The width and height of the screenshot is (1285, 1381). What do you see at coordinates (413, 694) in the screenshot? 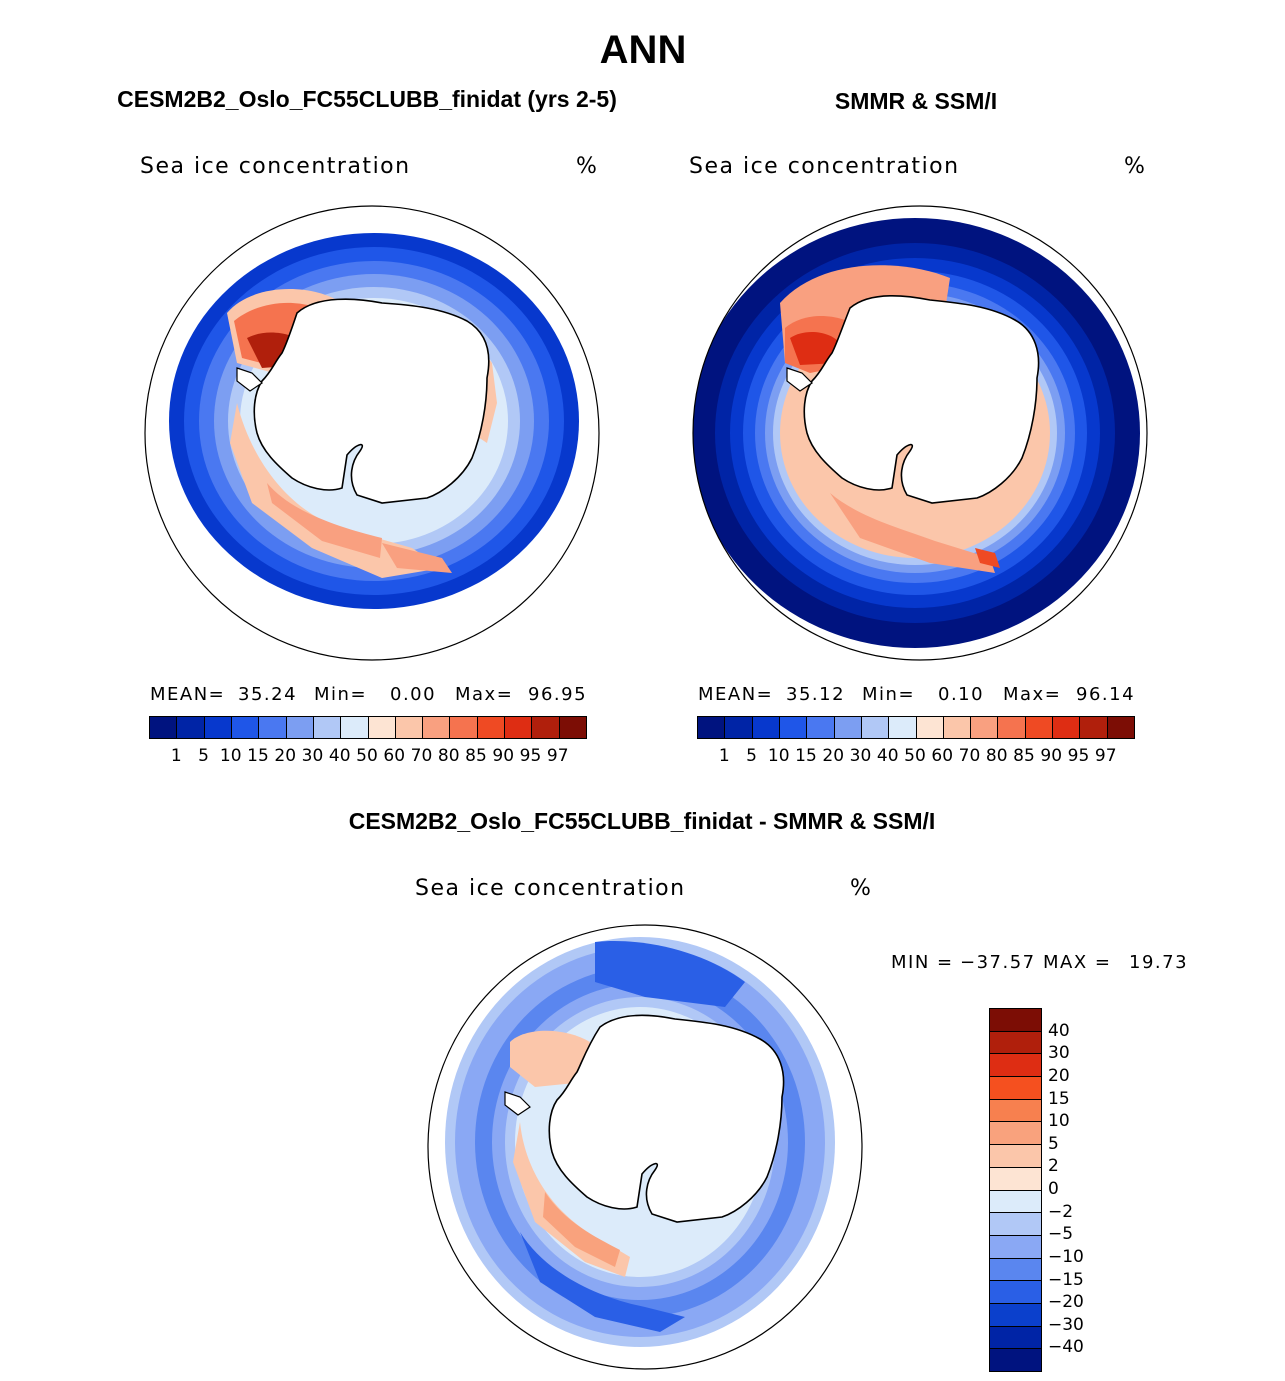
I see `left-min-value: 0.00` at bounding box center [413, 694].